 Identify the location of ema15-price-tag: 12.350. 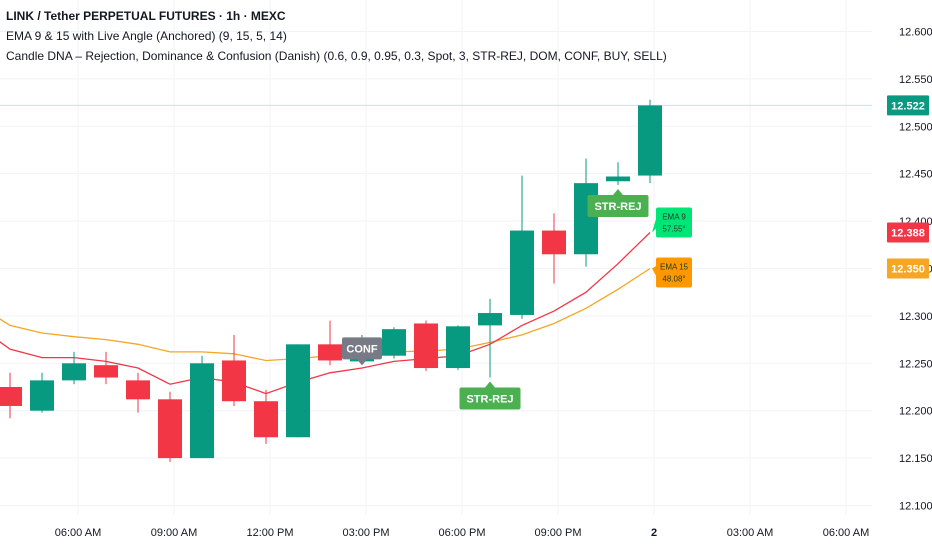
(908, 268).